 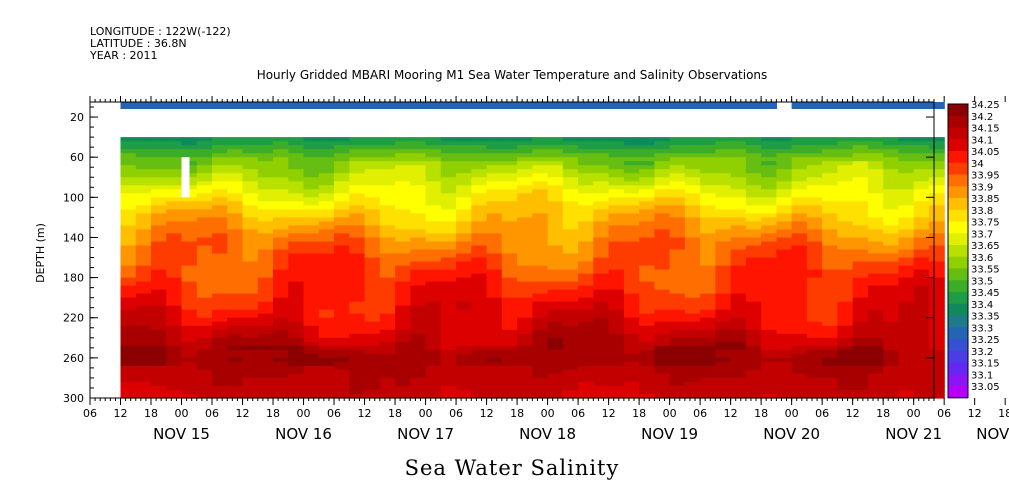 I want to click on colorbar-label: 33.45, so click(x=985, y=293).